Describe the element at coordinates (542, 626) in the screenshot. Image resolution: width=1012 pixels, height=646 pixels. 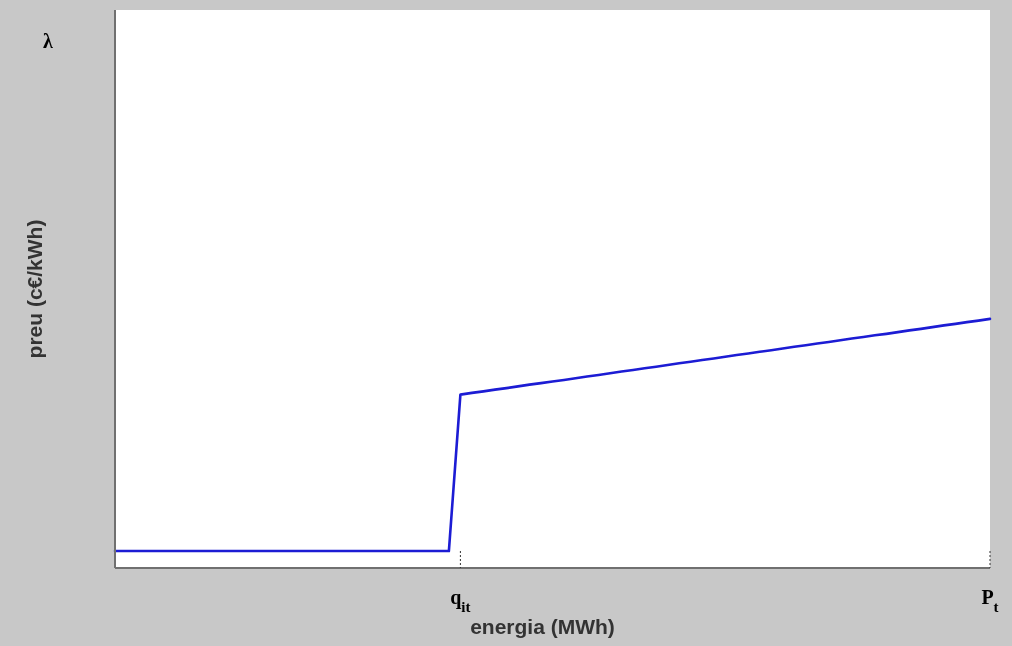
I see `x-axis-title: energia (MWh)` at that location.